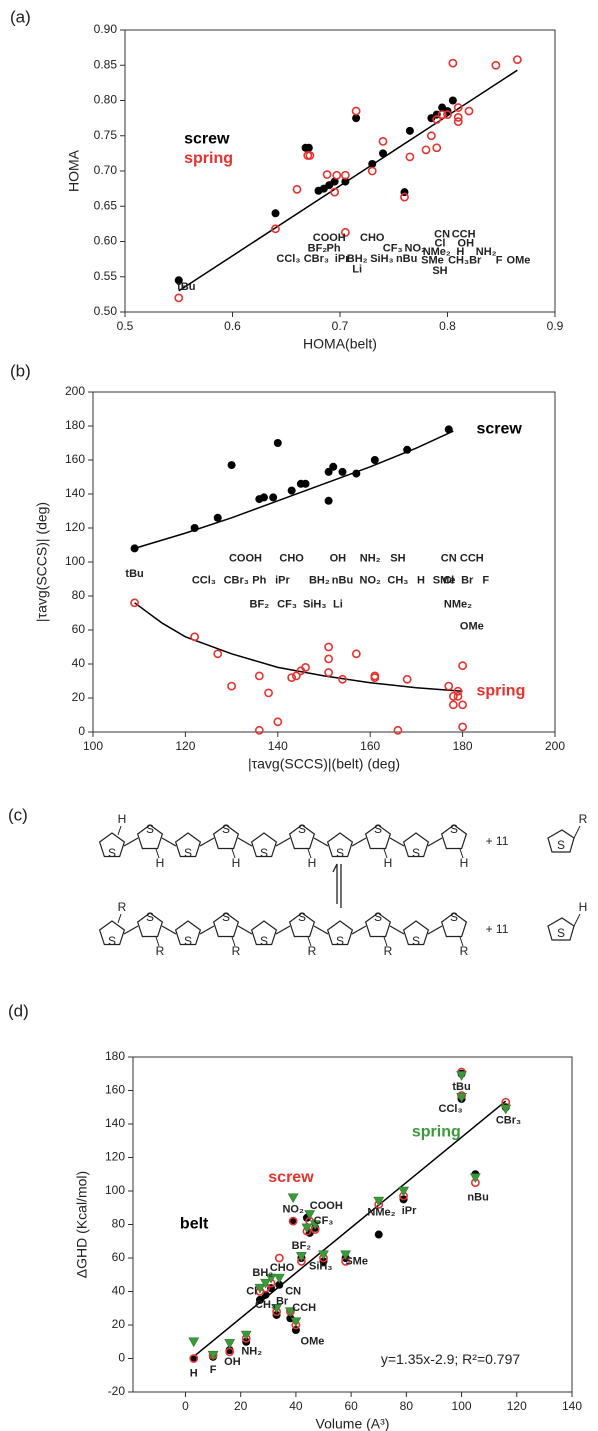 Image resolution: width=598 pixels, height=1431 pixels. I want to click on trend-line, so click(298, 647).